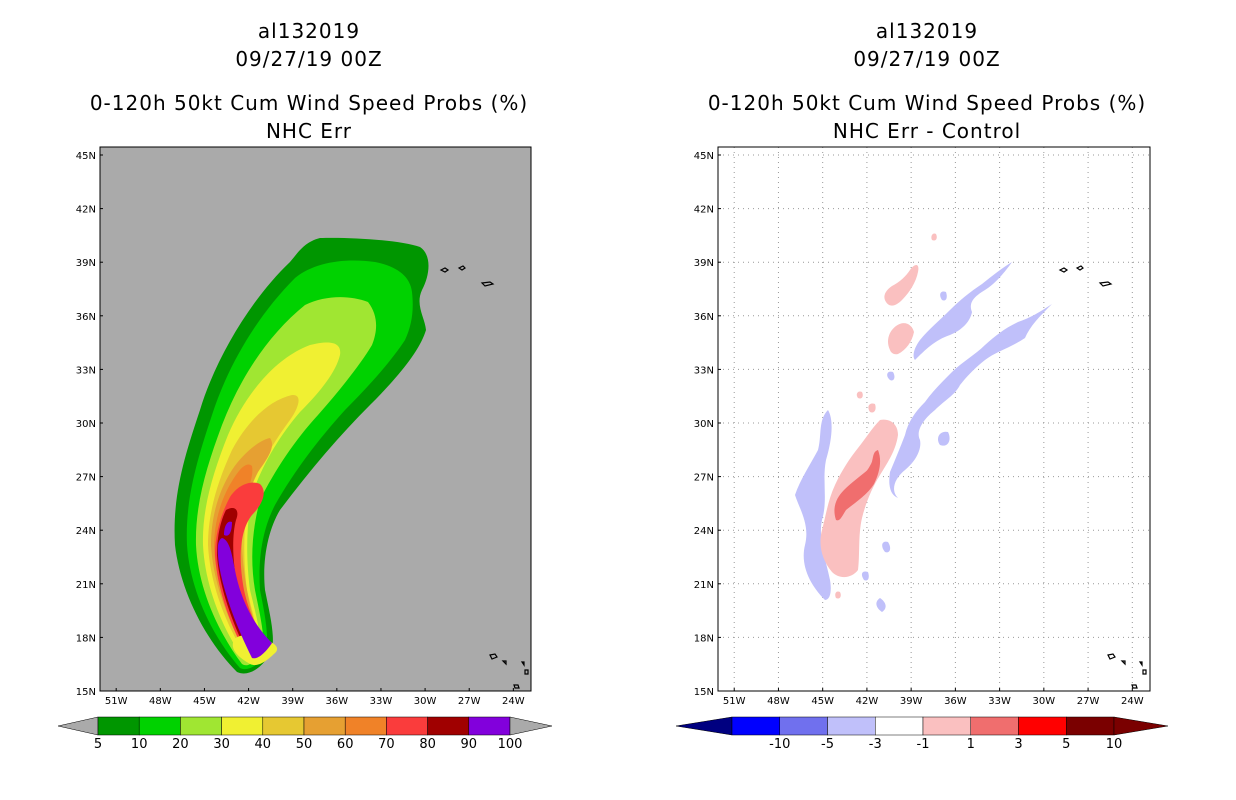 This screenshot has width=1236, height=800. What do you see at coordinates (704, 638) in the screenshot?
I see `right-lat-label: 18N` at bounding box center [704, 638].